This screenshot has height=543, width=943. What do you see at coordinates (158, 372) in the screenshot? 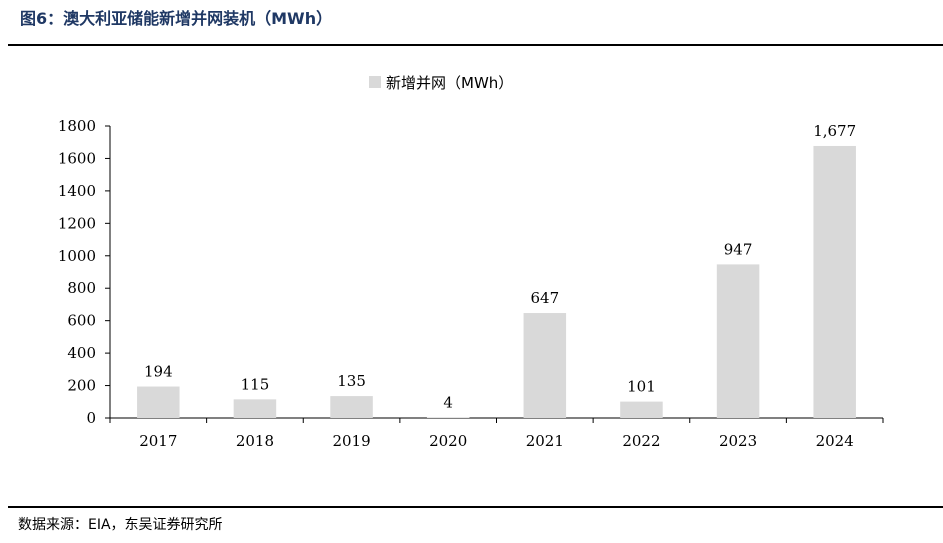
I see `data-label: 194` at bounding box center [158, 372].